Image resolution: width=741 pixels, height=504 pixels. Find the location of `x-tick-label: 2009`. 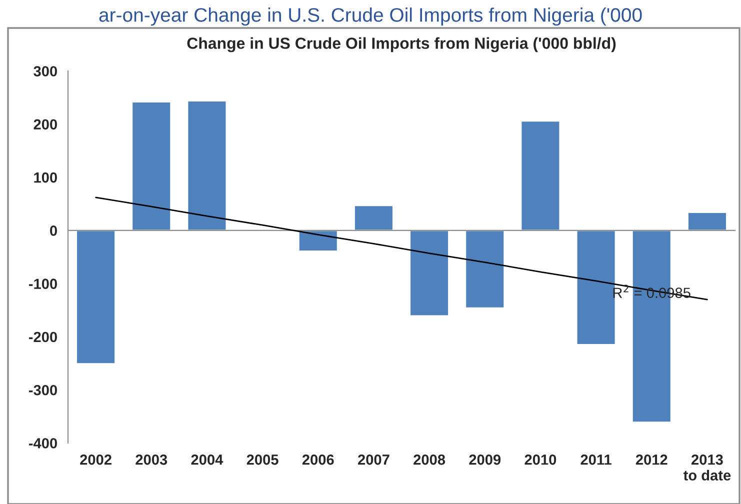

x-tick-label: 2009 is located at coordinates (485, 459).